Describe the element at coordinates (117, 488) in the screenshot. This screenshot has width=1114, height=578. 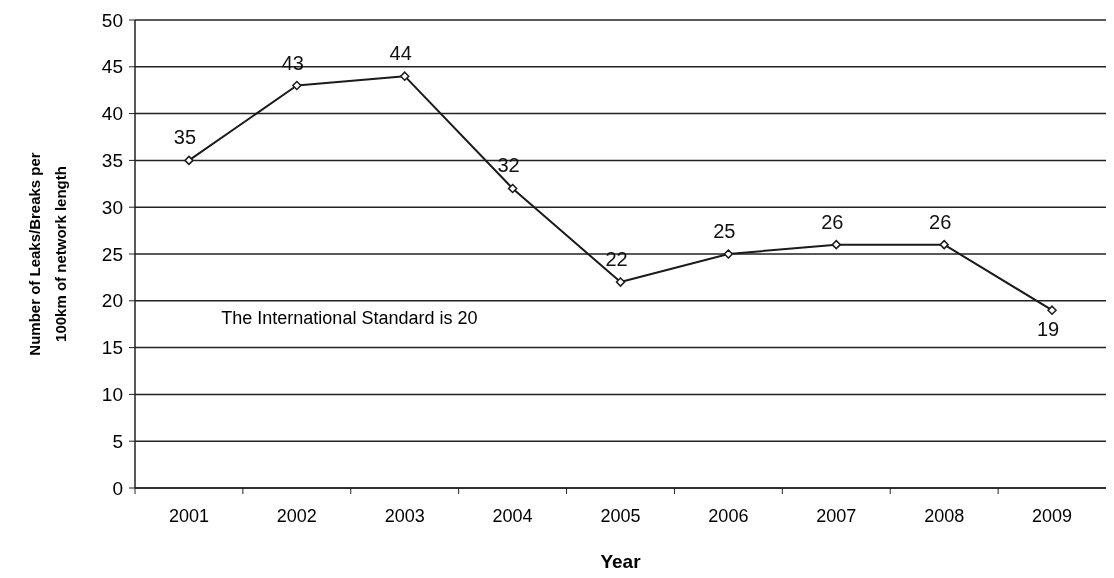
I see `y-tick-label: 0` at that location.